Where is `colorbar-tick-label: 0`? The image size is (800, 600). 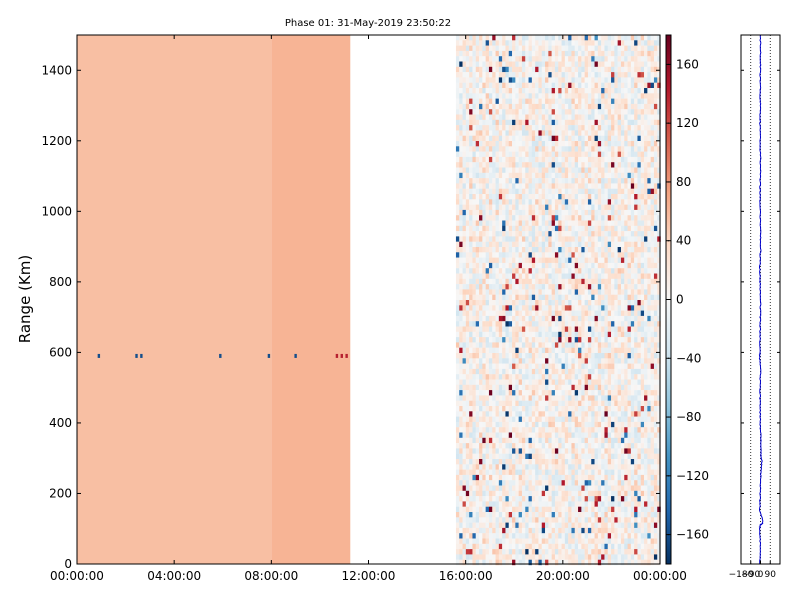
colorbar-tick-label: 0 is located at coordinates (680, 300).